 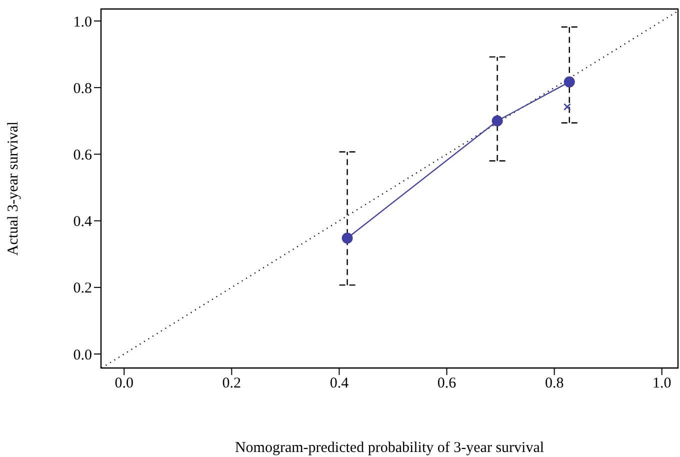 What do you see at coordinates (13, 188) in the screenshot?
I see `y-axis-title: Actual 3-year survival` at bounding box center [13, 188].